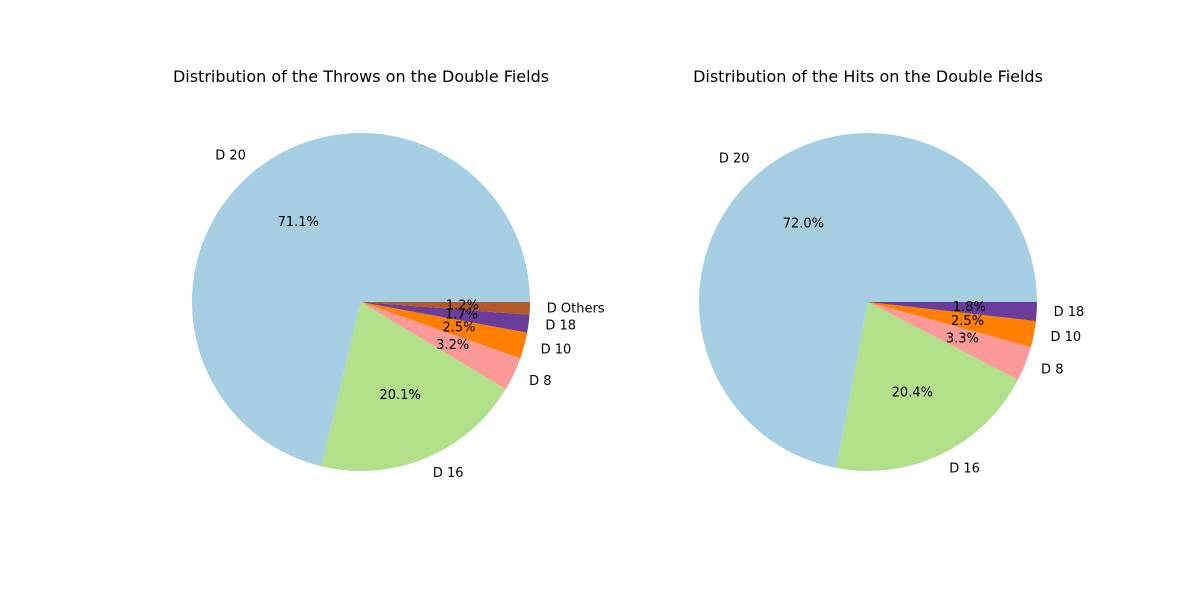  Describe the element at coordinates (803, 223) in the screenshot. I see `percent-label-d-20: 72.0%` at that location.